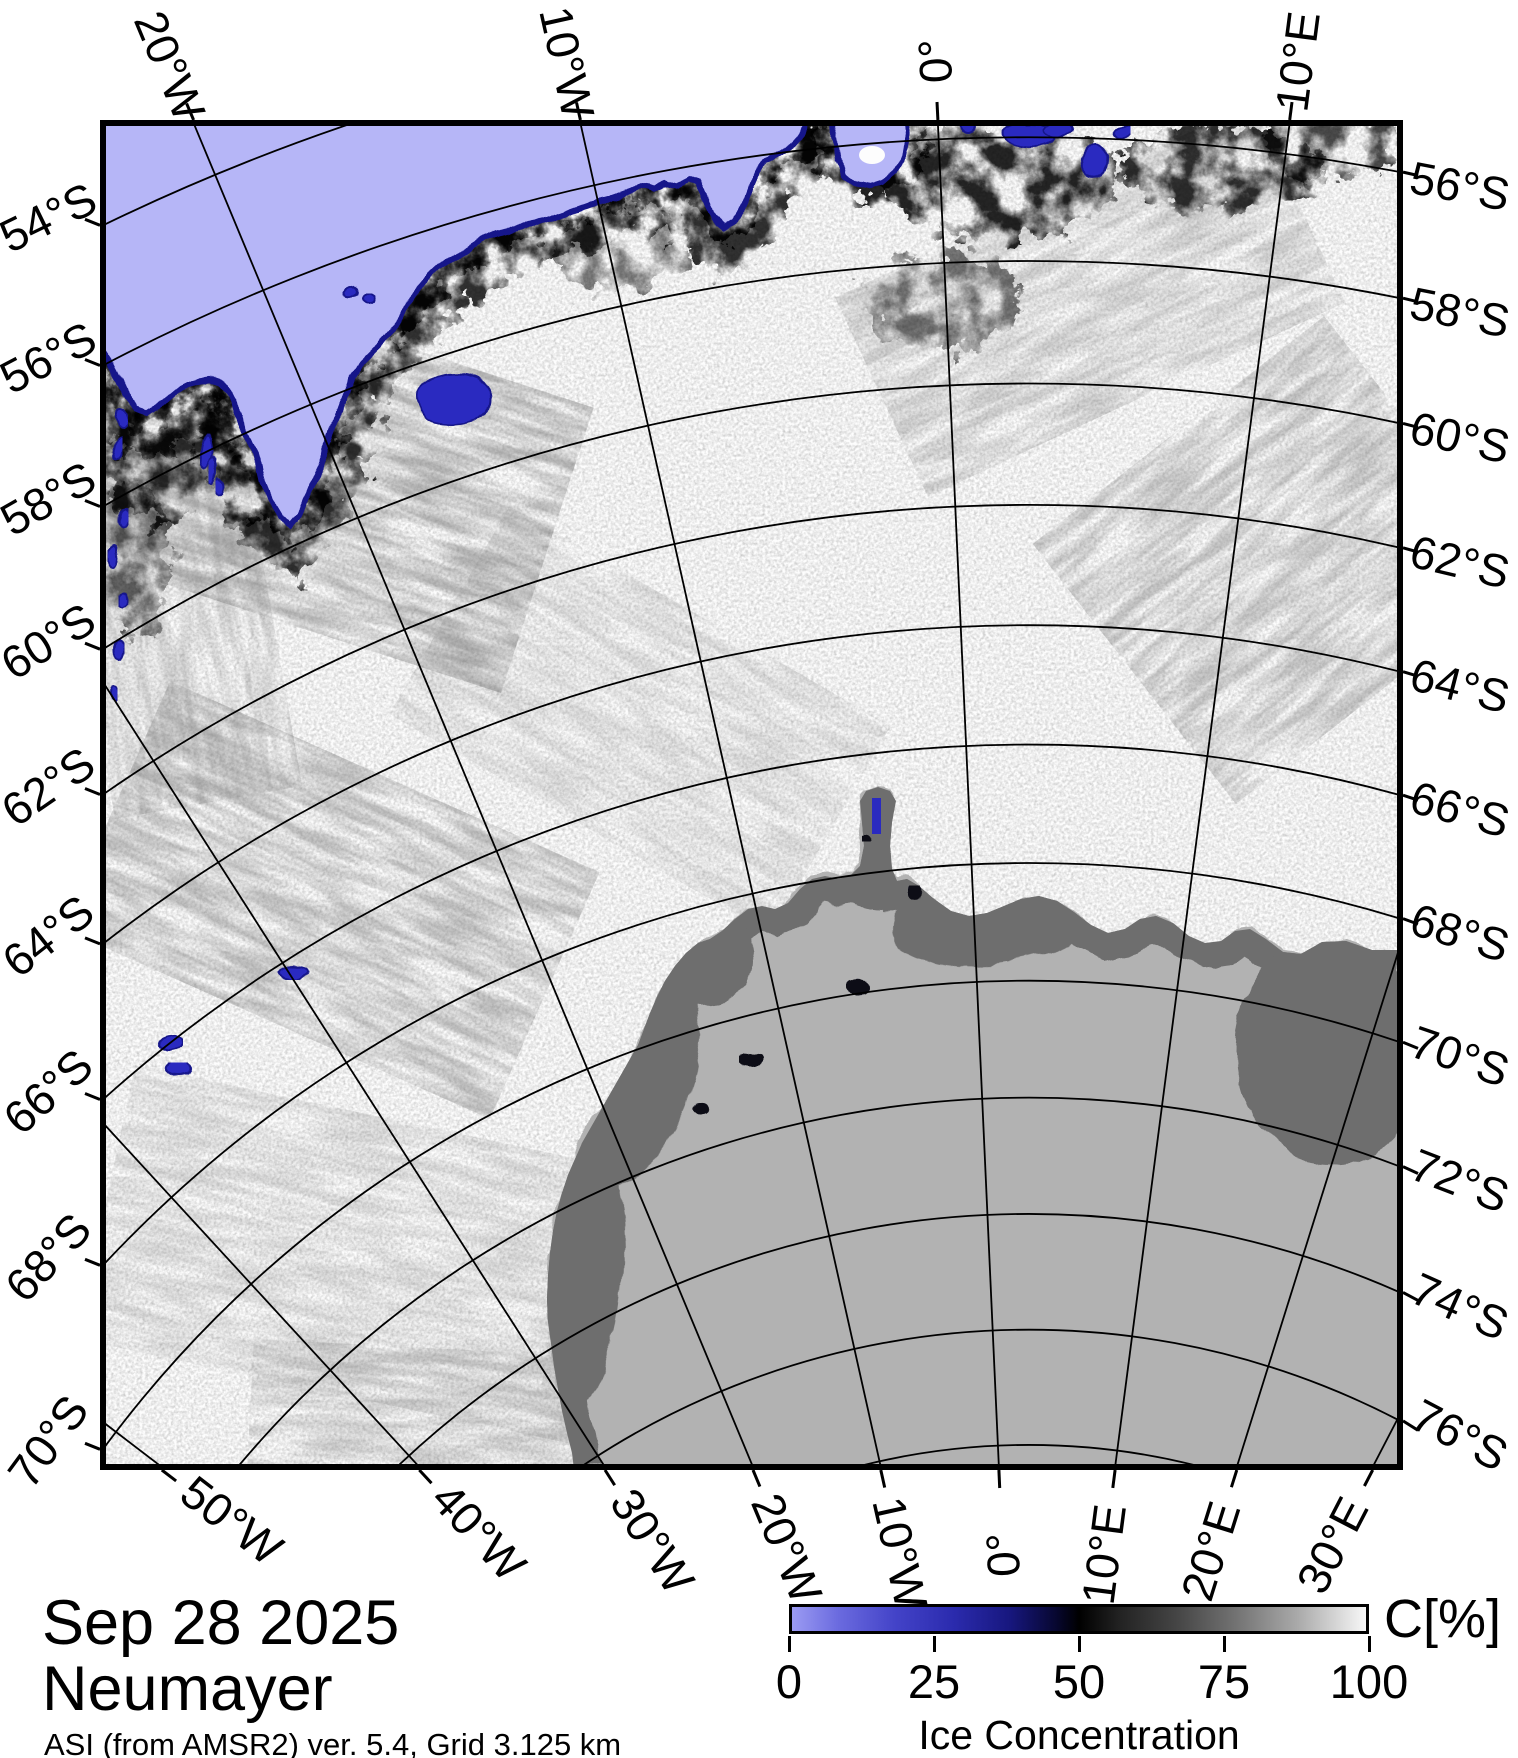  I want to click on bay-ice-edge-line, so click(871, 156).